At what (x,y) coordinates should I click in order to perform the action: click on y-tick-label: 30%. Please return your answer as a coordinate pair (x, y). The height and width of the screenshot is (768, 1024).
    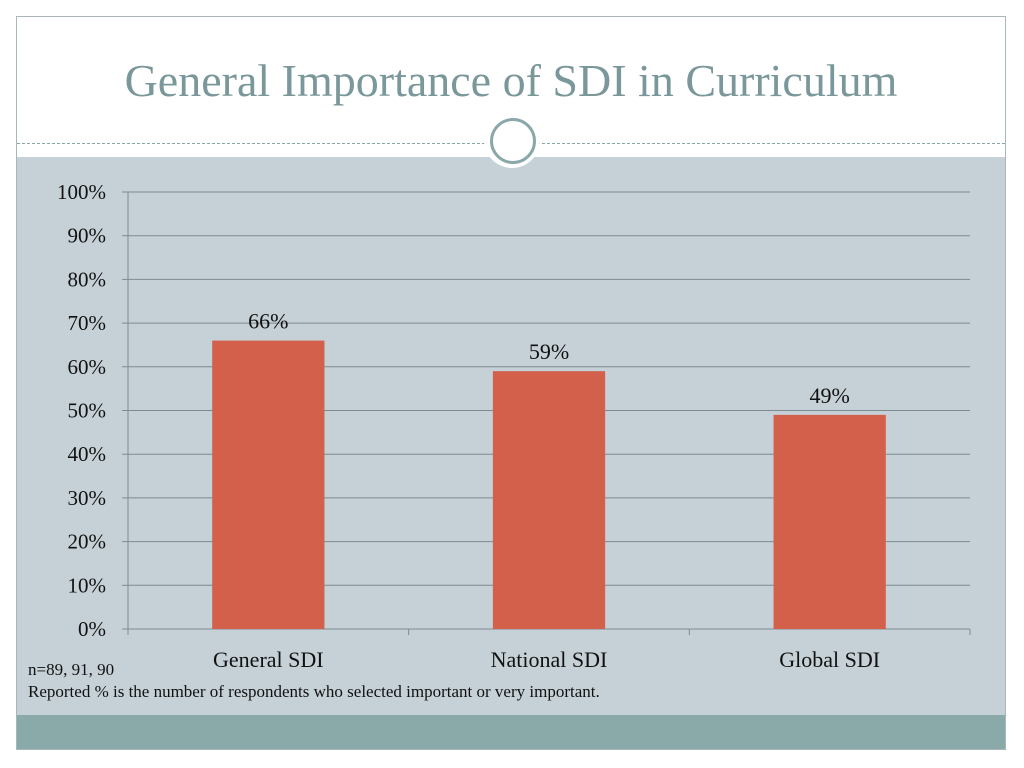
    Looking at the image, I should click on (87, 498).